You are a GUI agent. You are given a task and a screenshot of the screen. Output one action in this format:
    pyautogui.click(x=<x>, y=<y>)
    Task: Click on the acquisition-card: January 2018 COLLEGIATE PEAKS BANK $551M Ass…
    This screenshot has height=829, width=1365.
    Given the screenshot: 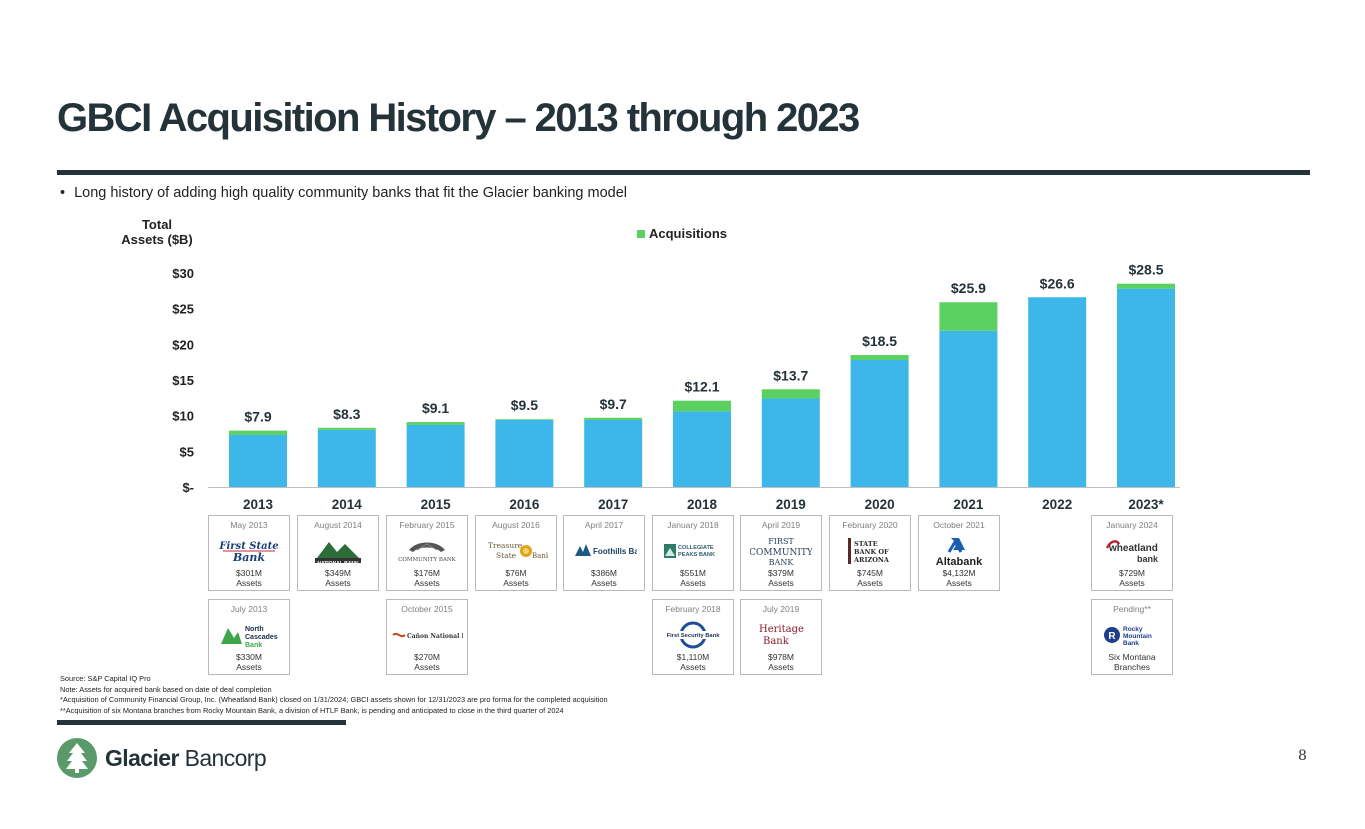 What is the action you would take?
    pyautogui.click(x=693, y=553)
    